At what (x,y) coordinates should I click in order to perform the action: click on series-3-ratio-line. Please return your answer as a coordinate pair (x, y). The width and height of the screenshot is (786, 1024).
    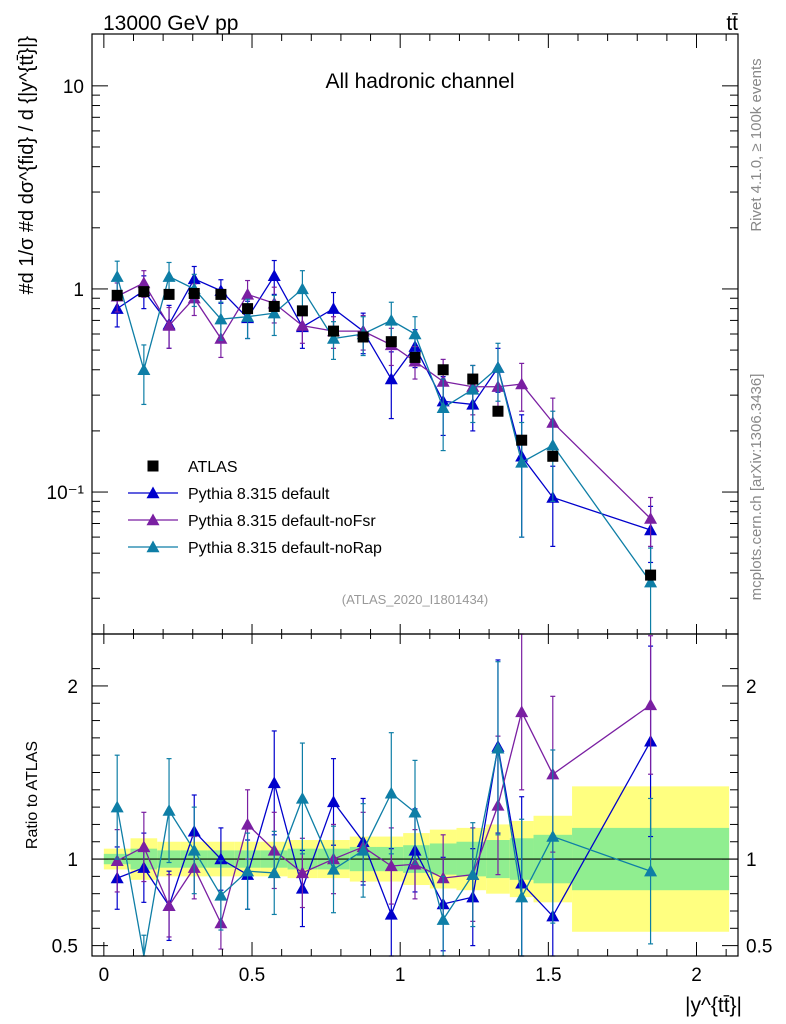
    Looking at the image, I should click on (383, 852).